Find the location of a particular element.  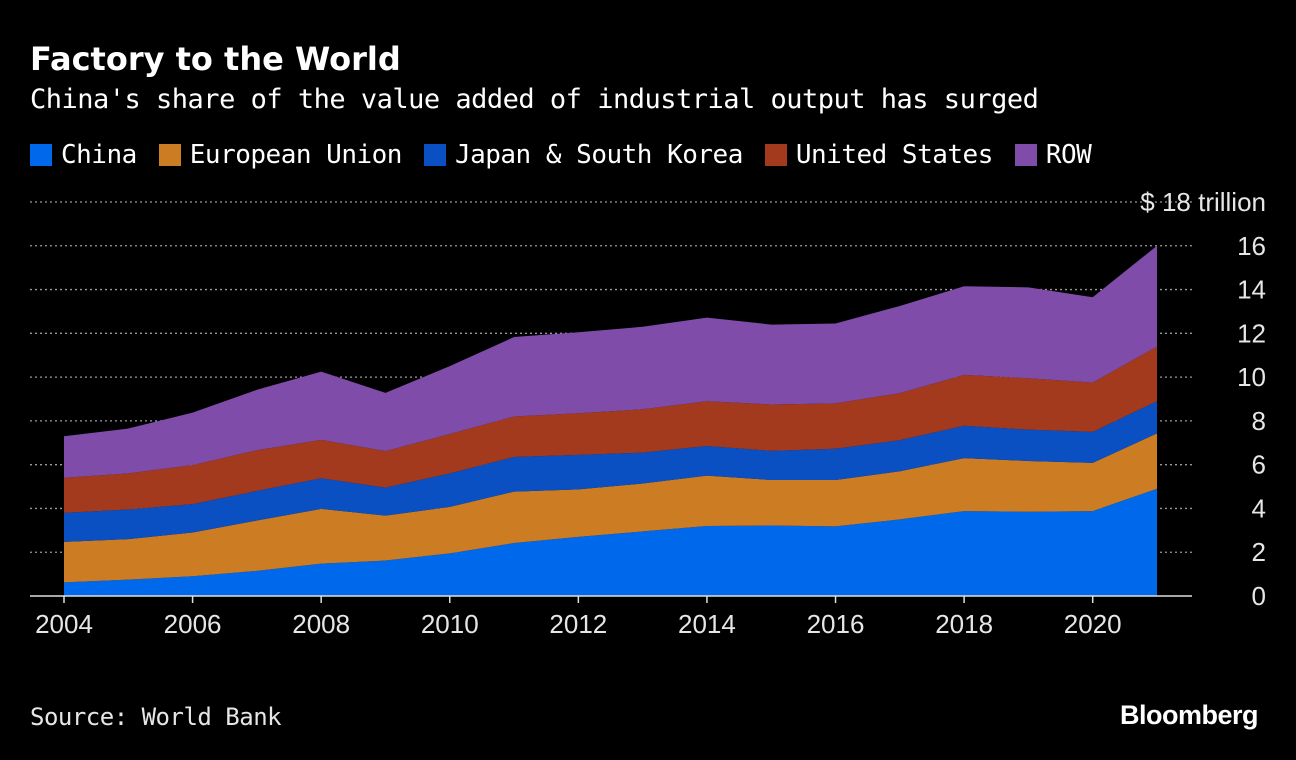

x-tick-label-2020: 2020 is located at coordinates (1093, 624).